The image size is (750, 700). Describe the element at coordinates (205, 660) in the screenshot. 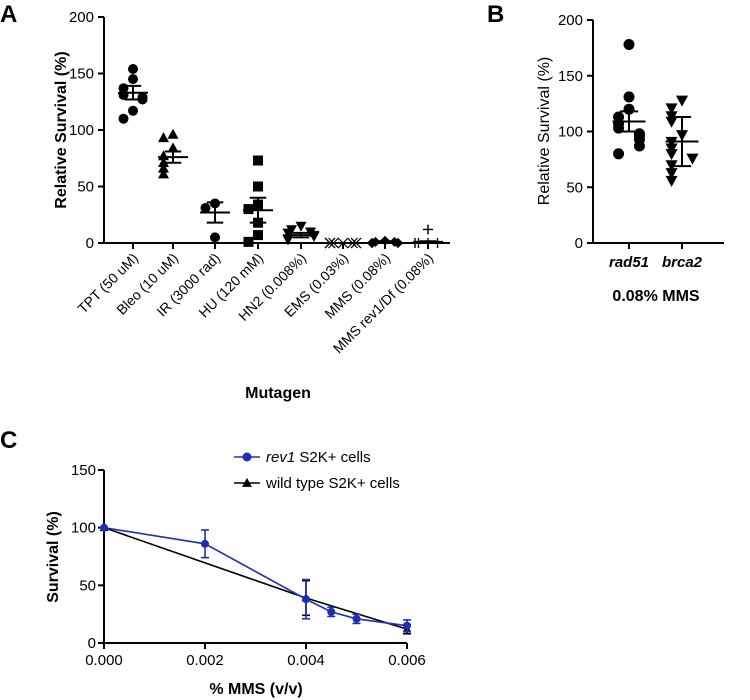

I see `panel-c-x-tick-label: 0.002` at that location.